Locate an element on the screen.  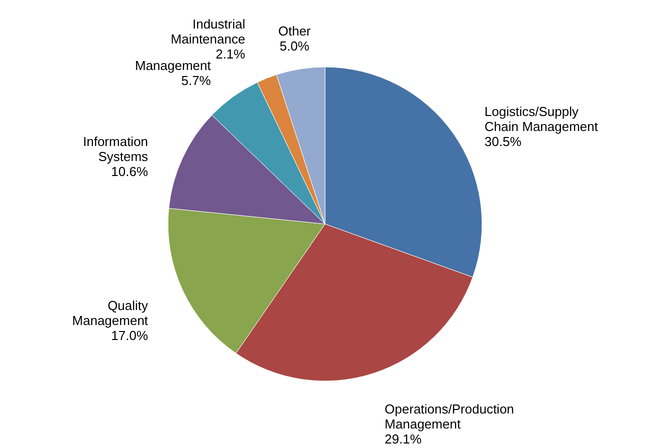
slice-label: Industrial Maintenance is located at coordinates (208, 31).